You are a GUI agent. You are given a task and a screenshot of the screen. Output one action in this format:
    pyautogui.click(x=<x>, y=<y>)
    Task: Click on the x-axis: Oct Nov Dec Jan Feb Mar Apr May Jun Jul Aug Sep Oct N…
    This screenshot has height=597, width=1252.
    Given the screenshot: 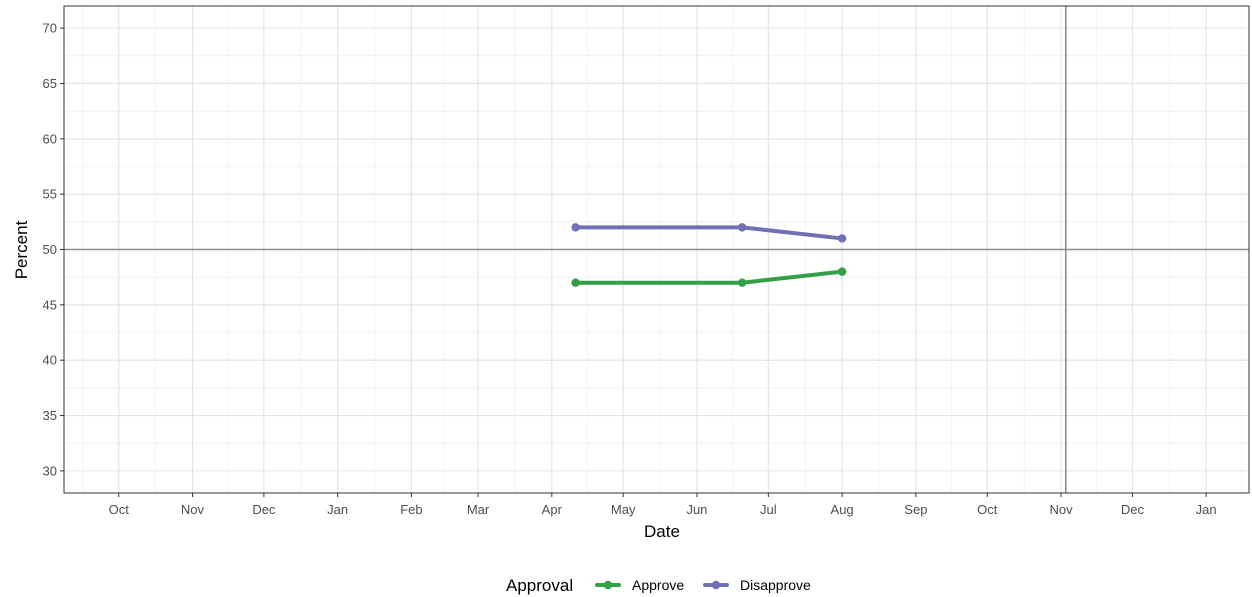 What is the action you would take?
    pyautogui.click(x=663, y=505)
    